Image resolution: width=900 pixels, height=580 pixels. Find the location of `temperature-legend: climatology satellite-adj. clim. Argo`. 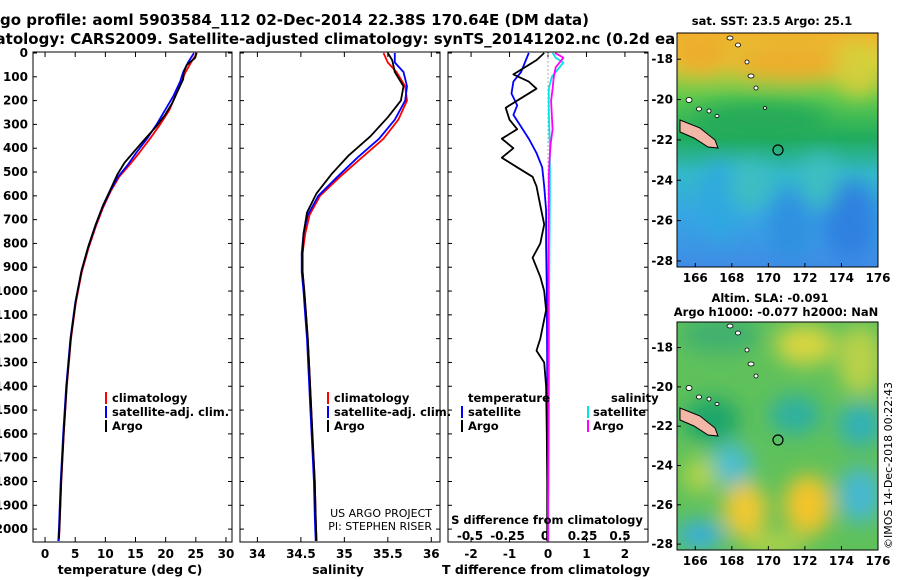

temperature-legend: climatology satellite-adj. clim. Argo is located at coordinates (167, 412).